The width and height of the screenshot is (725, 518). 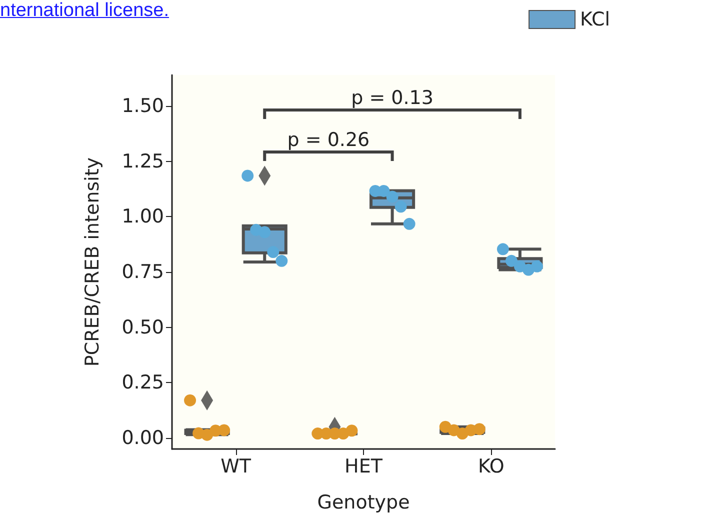 What do you see at coordinates (143, 327) in the screenshot?
I see `y-tick-label: 0.50` at bounding box center [143, 327].